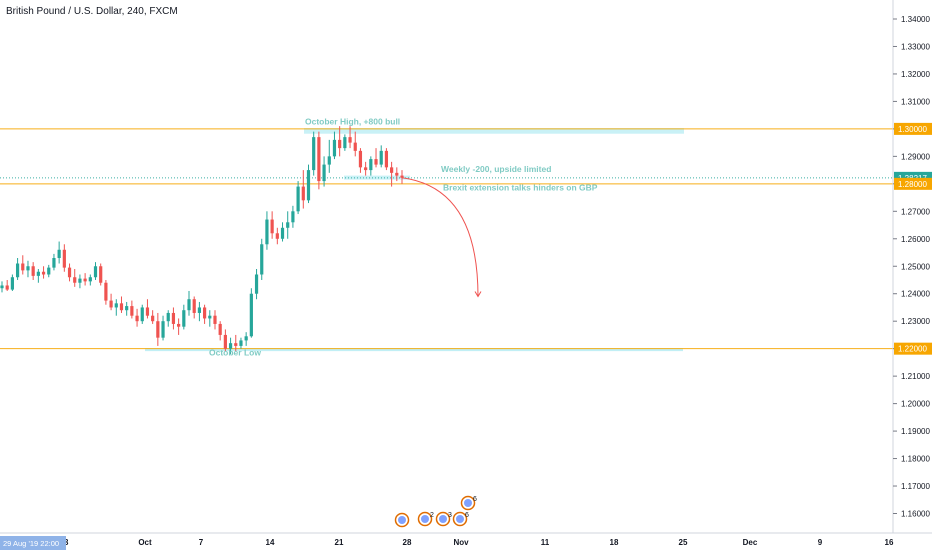 The width and height of the screenshot is (932, 555). Describe the element at coordinates (915, 514) in the screenshot. I see `price-tick-label: 1.16000` at that location.